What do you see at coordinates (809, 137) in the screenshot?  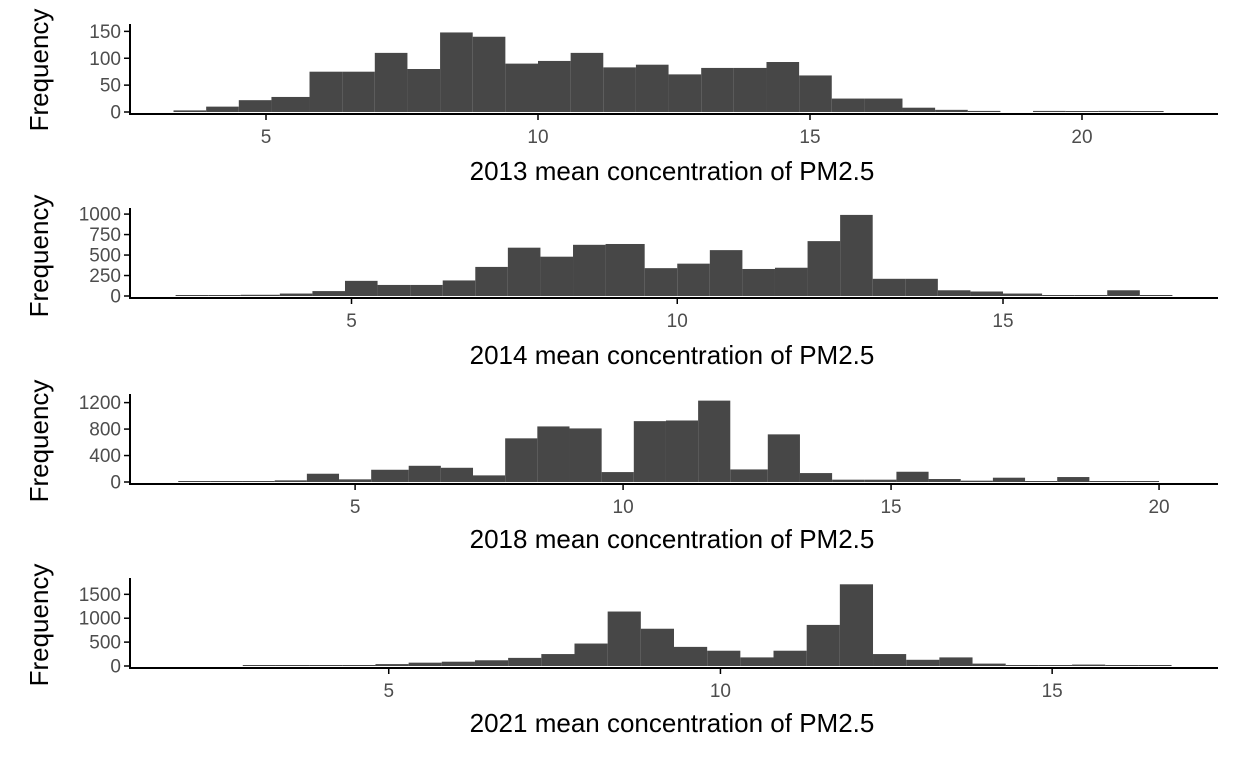 I see `x-tick-label: 15` at bounding box center [809, 137].